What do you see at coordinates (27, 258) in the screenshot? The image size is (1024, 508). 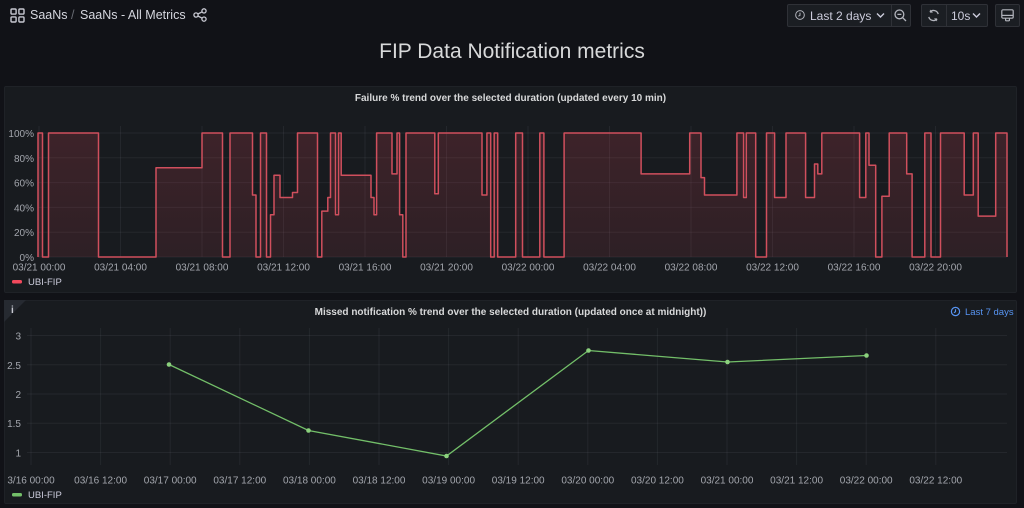 I see `svg-text: 0%` at bounding box center [27, 258].